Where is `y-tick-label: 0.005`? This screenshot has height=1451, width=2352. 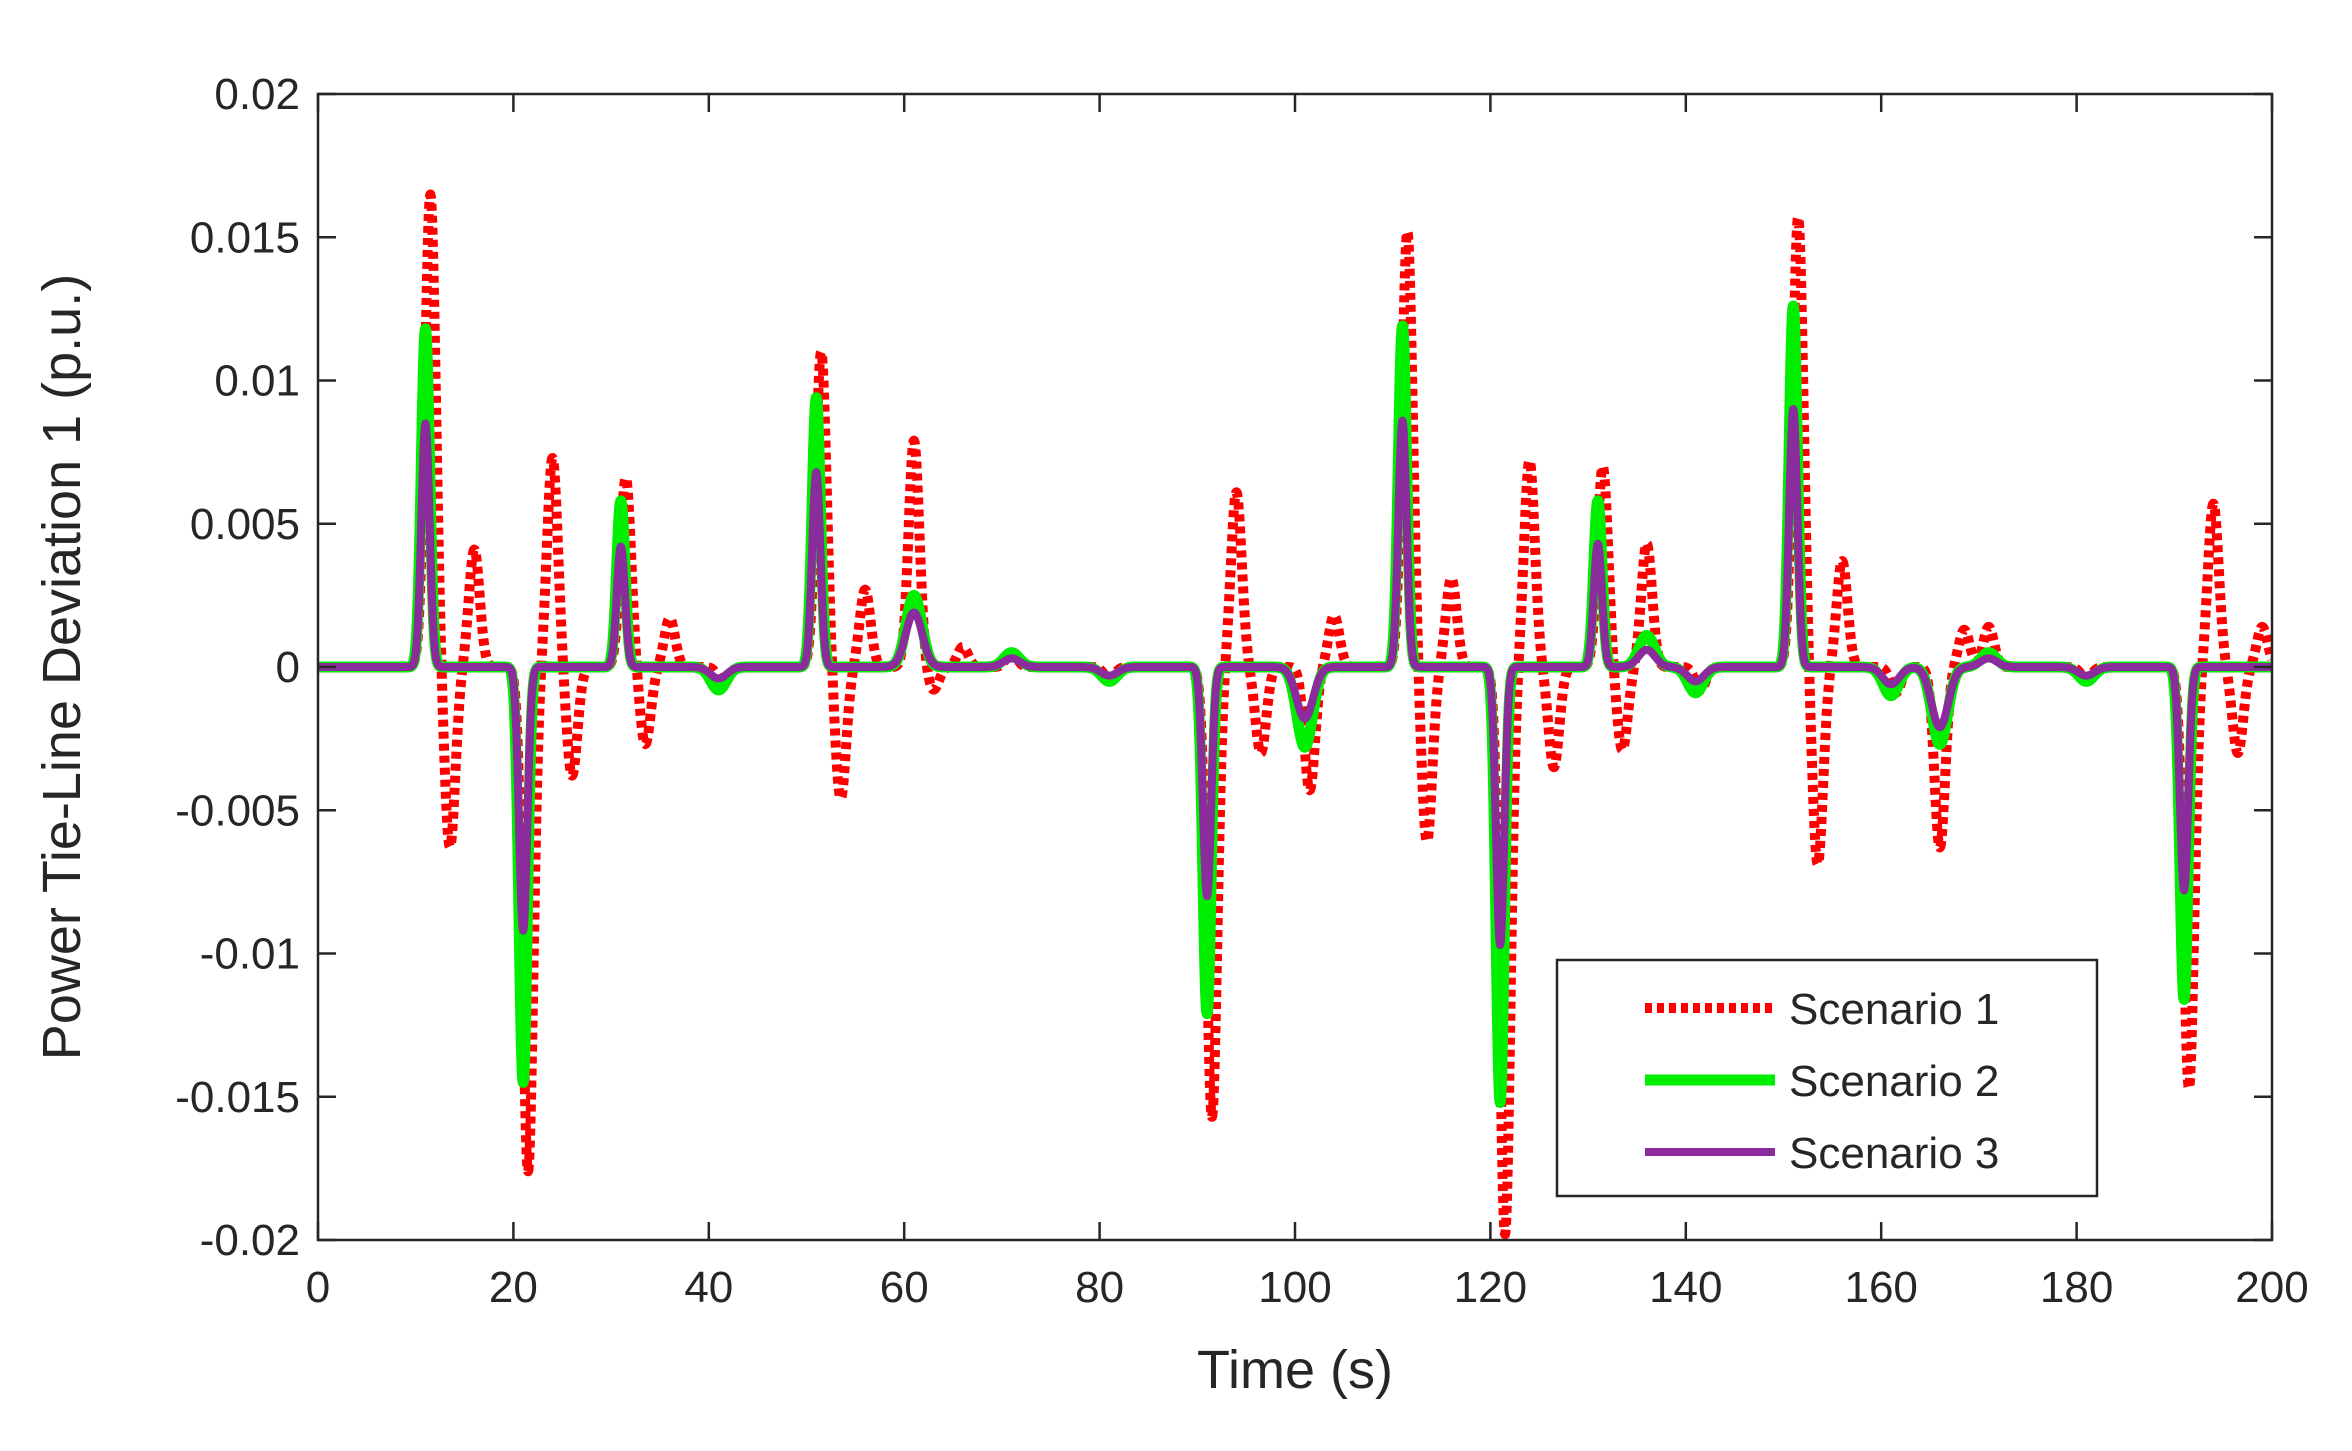
y-tick-label: 0.005 is located at coordinates (245, 524).